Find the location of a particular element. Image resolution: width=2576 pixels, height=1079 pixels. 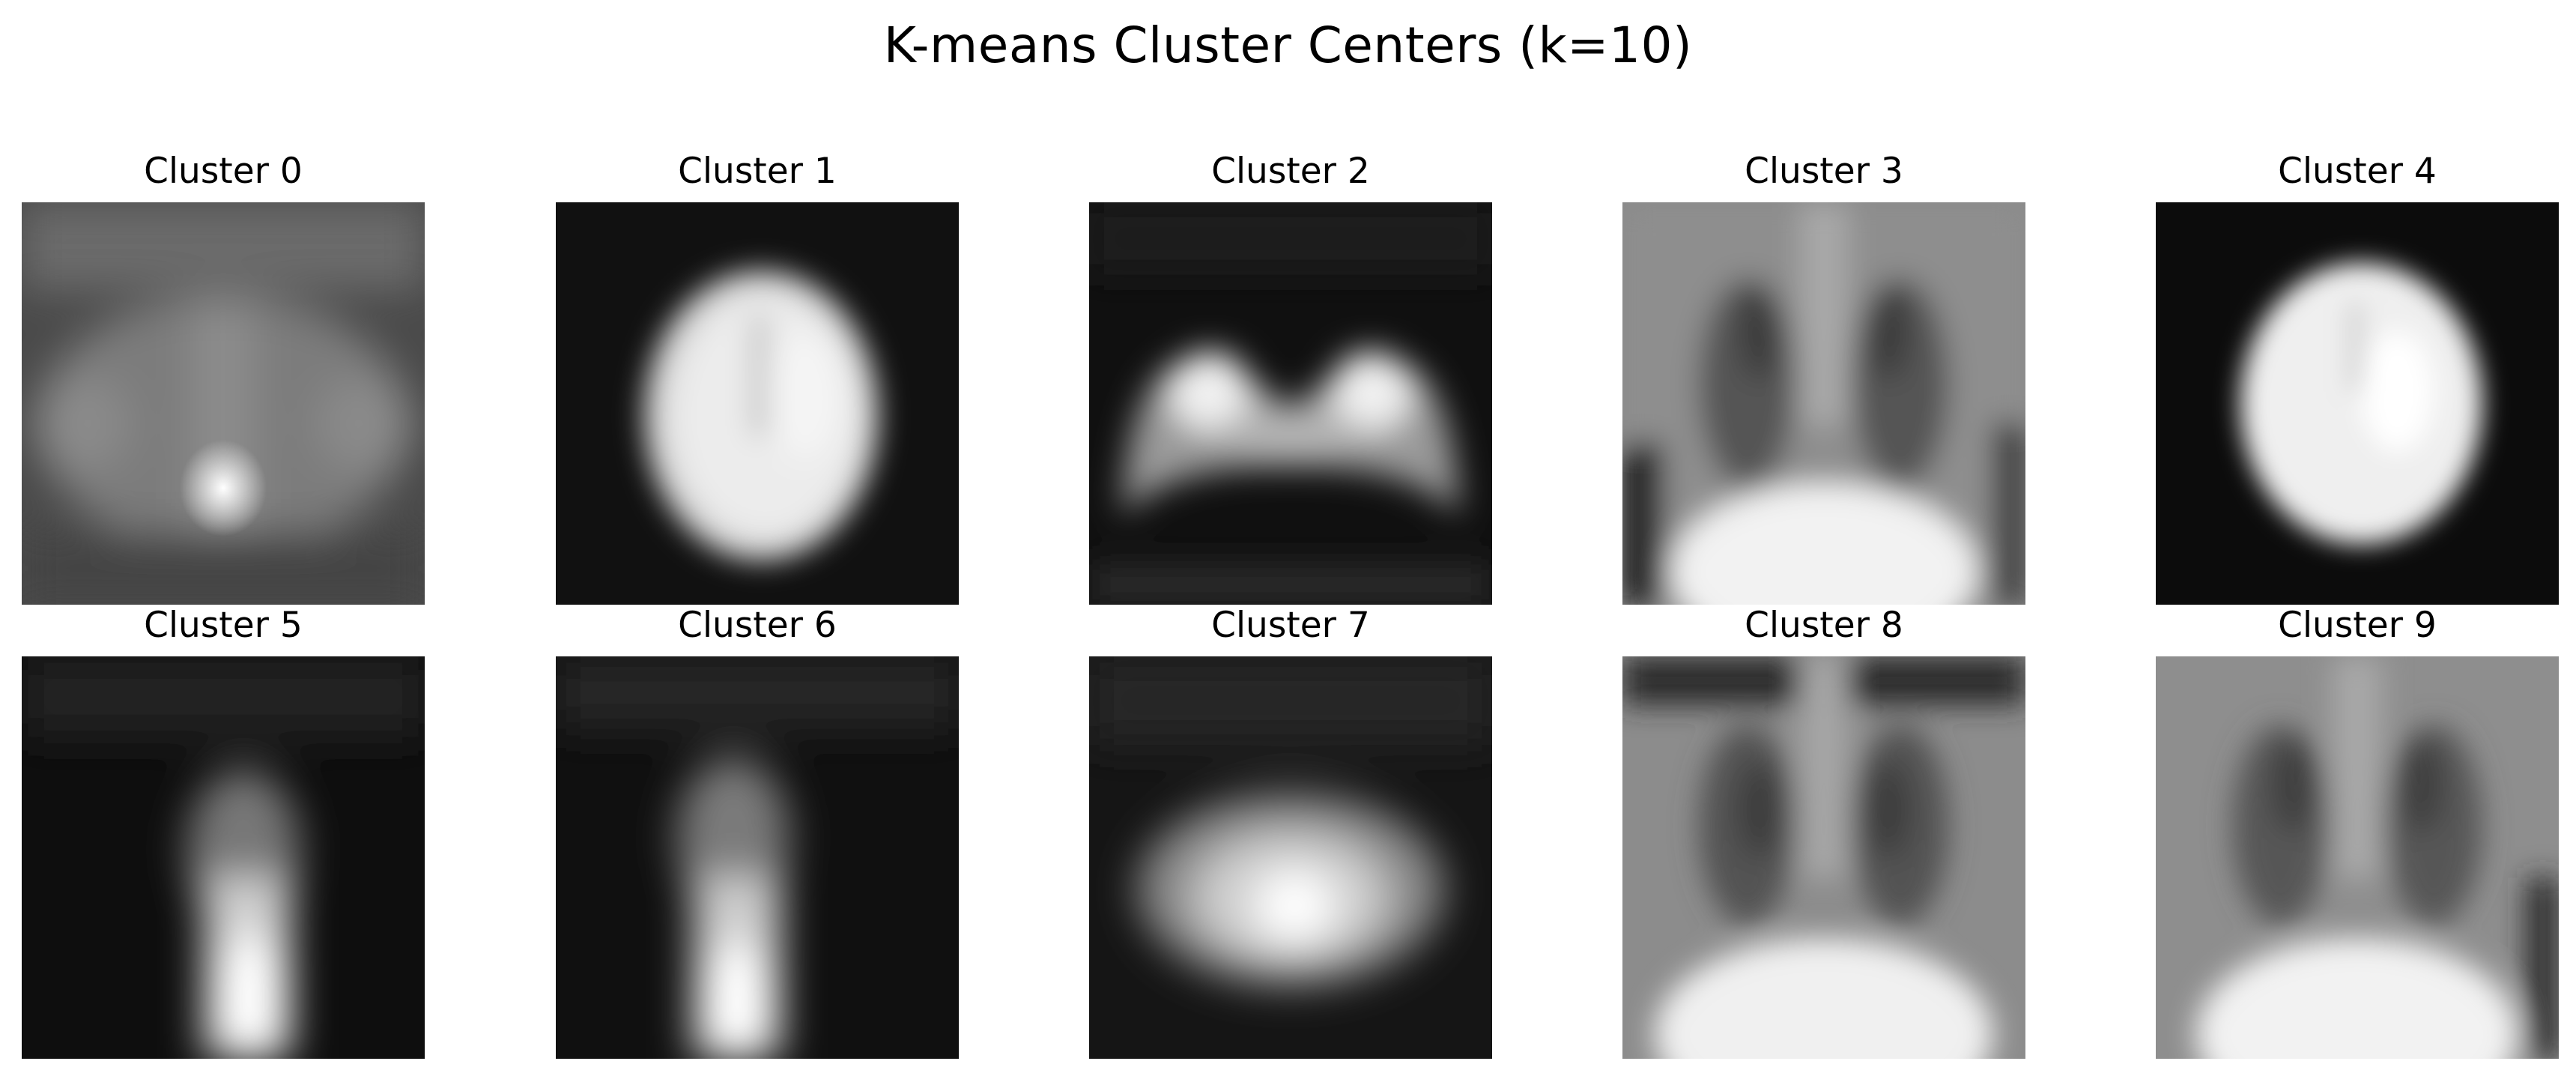

cluster-6-image is located at coordinates (757, 857).